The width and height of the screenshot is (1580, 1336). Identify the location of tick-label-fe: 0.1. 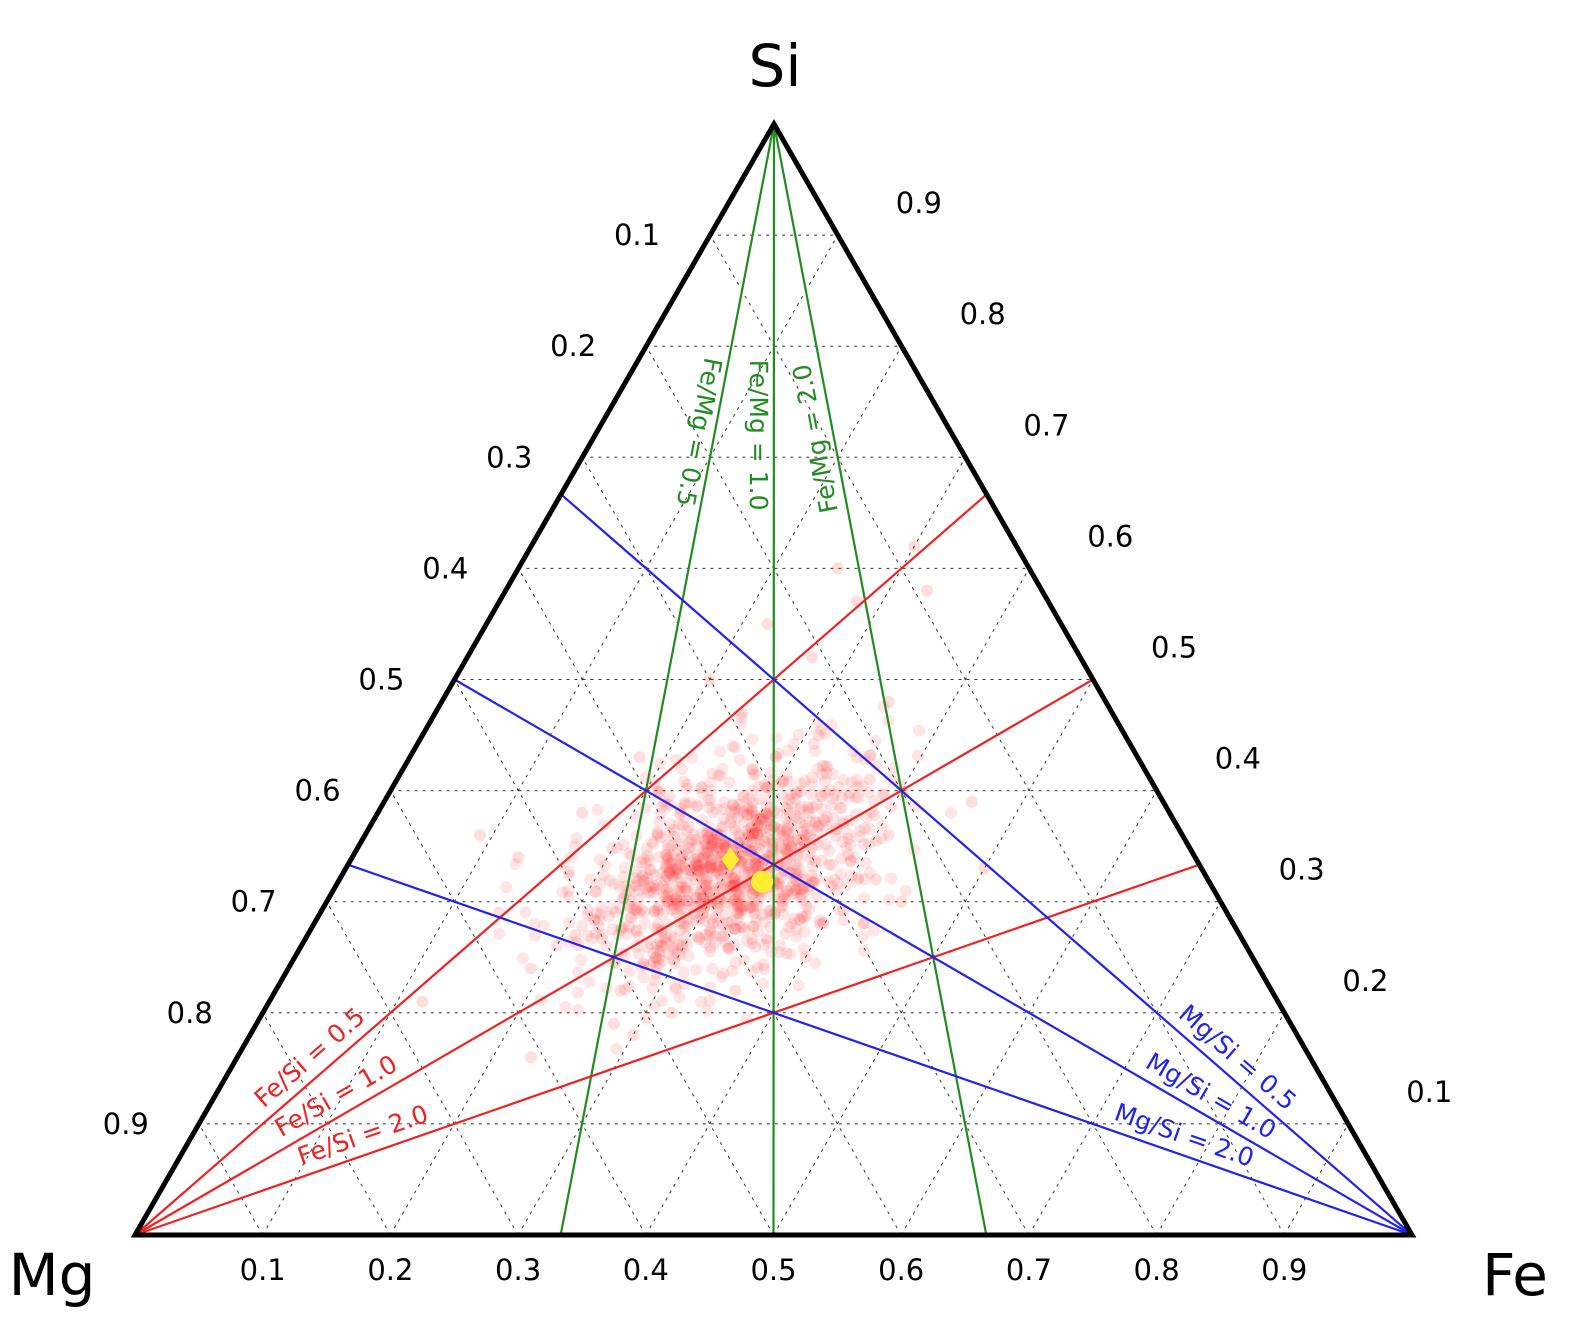
(263, 1270).